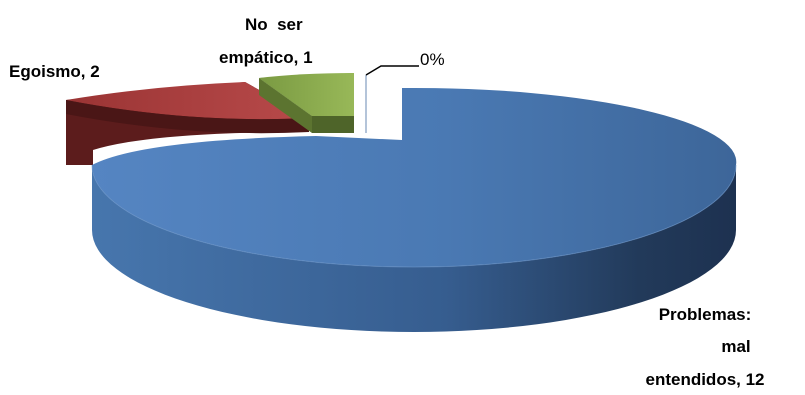 Image resolution: width=805 pixels, height=395 pixels. I want to click on leader-line-zero, so click(392, 70).